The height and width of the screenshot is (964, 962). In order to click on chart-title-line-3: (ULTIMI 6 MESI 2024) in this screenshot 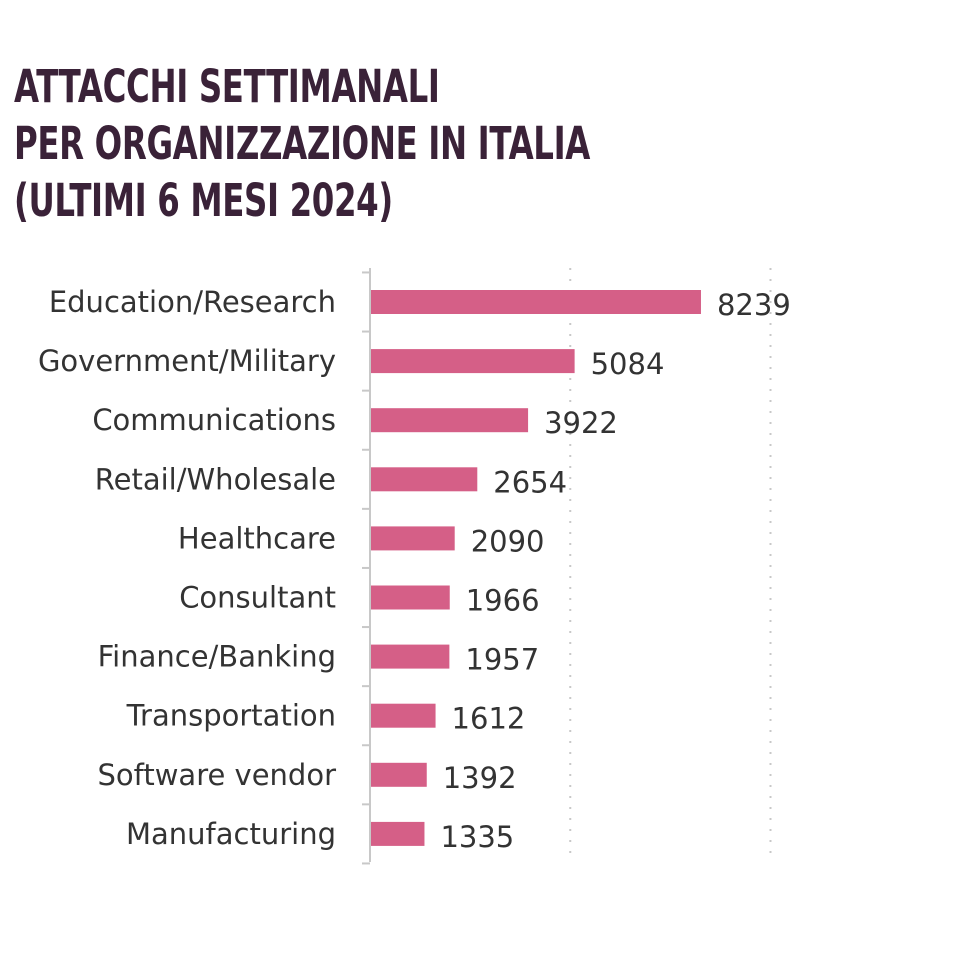, I will do `click(203, 200)`.